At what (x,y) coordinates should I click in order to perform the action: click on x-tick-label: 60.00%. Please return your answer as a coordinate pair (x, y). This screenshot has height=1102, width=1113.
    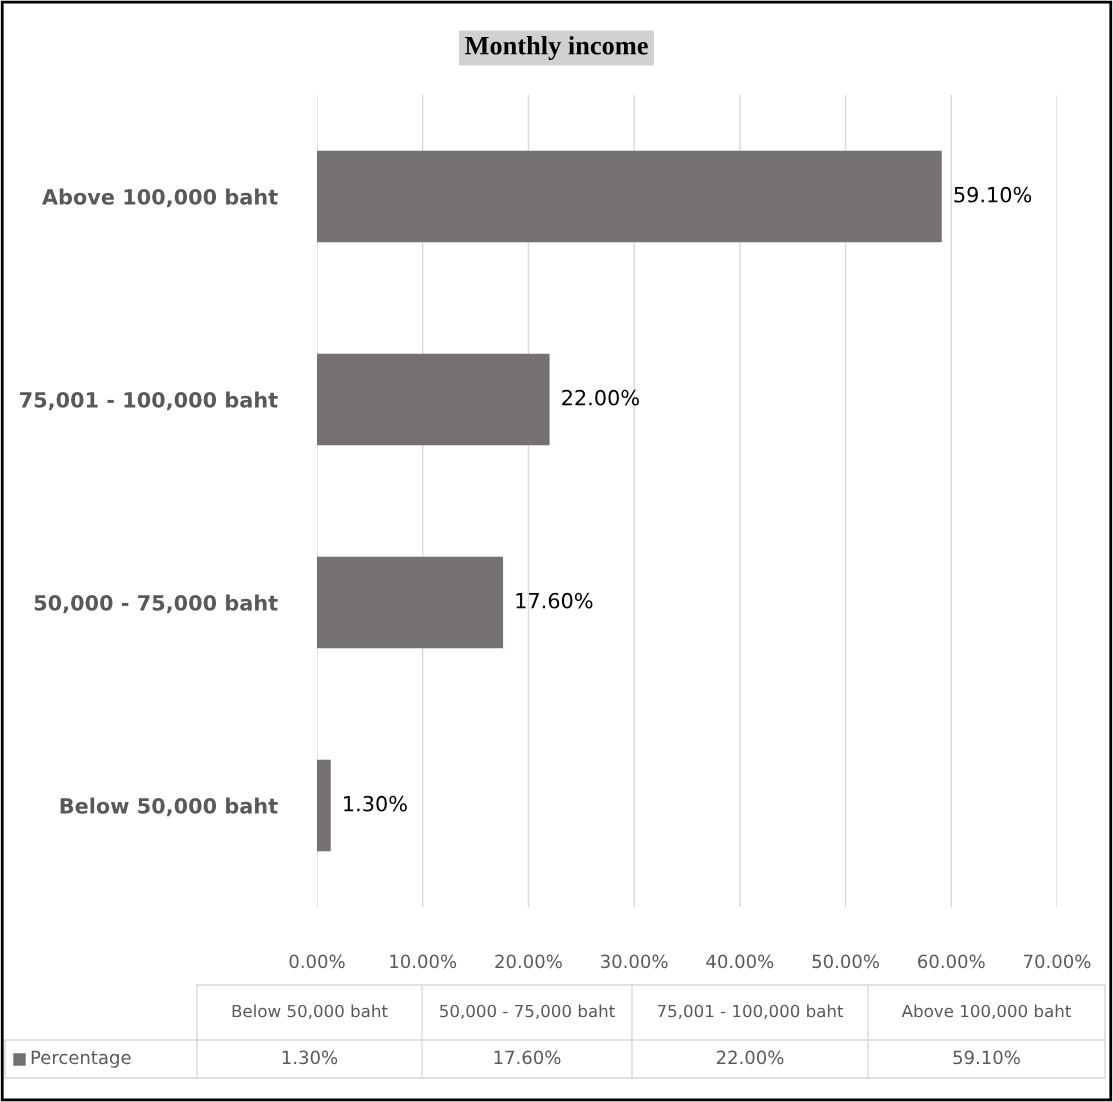
    Looking at the image, I should click on (951, 961).